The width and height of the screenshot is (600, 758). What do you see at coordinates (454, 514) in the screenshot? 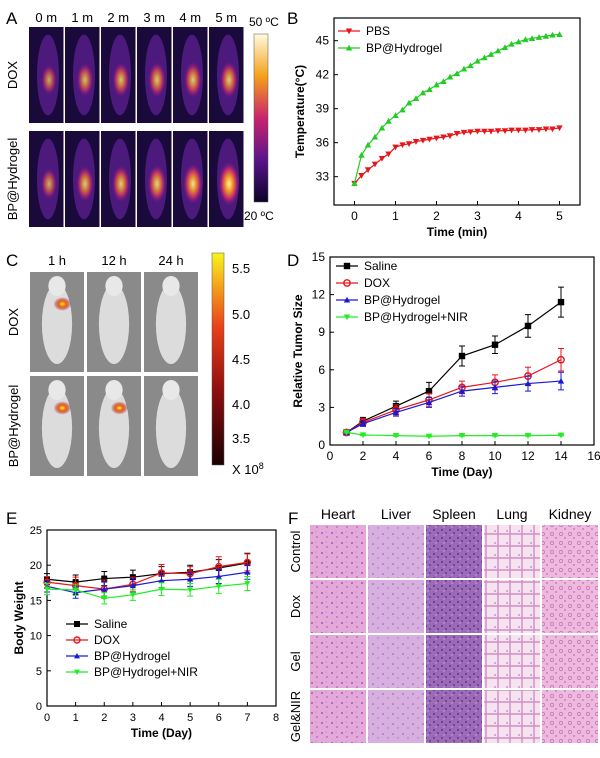
I see `panel-f-column-label: Spleen` at bounding box center [454, 514].